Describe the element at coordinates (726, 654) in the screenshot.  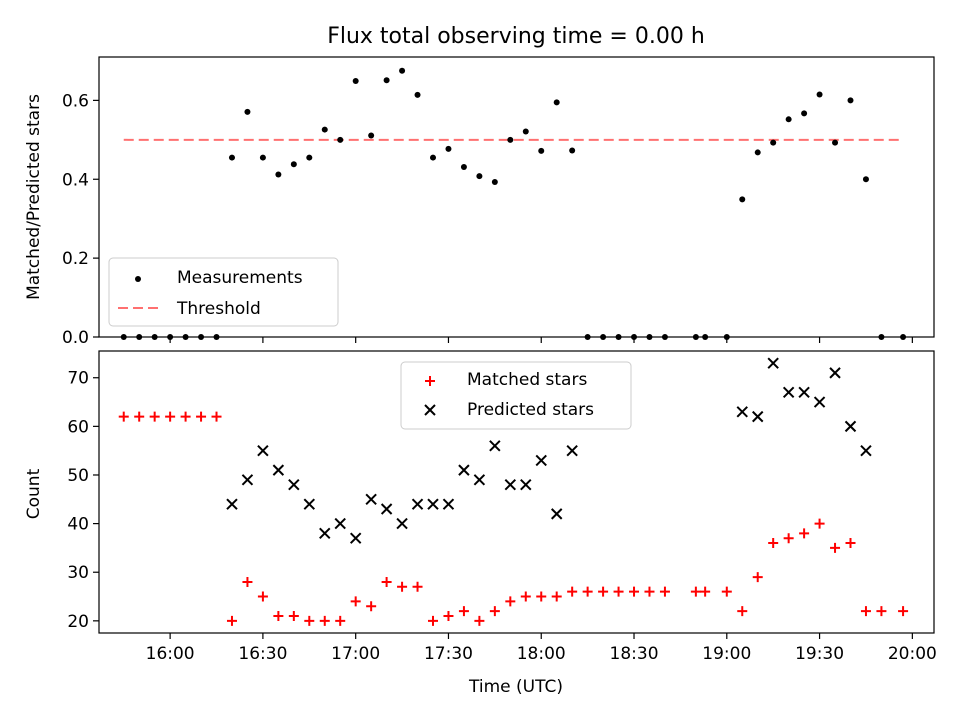
I see `bottom-x-tick-label: 19:00` at that location.